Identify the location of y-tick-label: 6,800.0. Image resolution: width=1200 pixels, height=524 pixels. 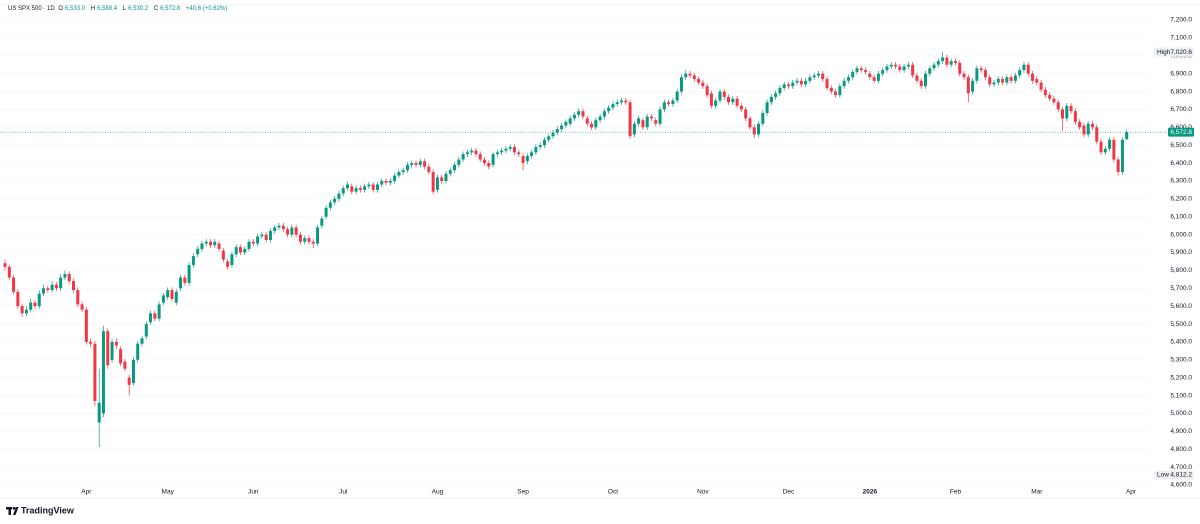
(1181, 91).